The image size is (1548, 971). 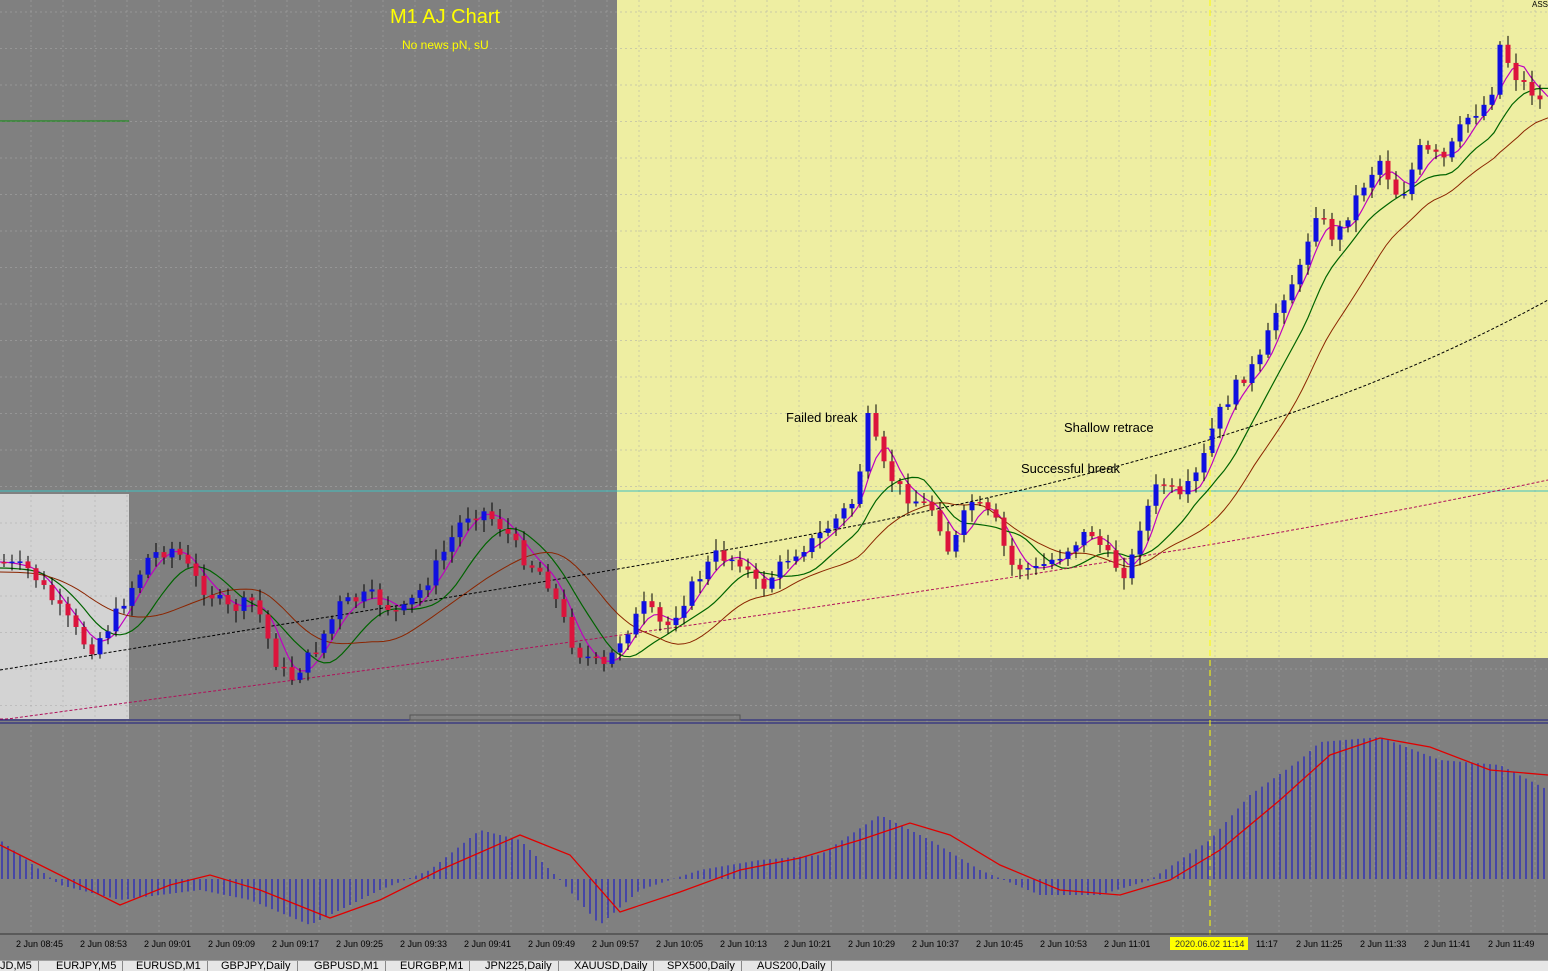 What do you see at coordinates (487, 944) in the screenshot?
I see `time-axis-label: 2 Jun 09:41` at bounding box center [487, 944].